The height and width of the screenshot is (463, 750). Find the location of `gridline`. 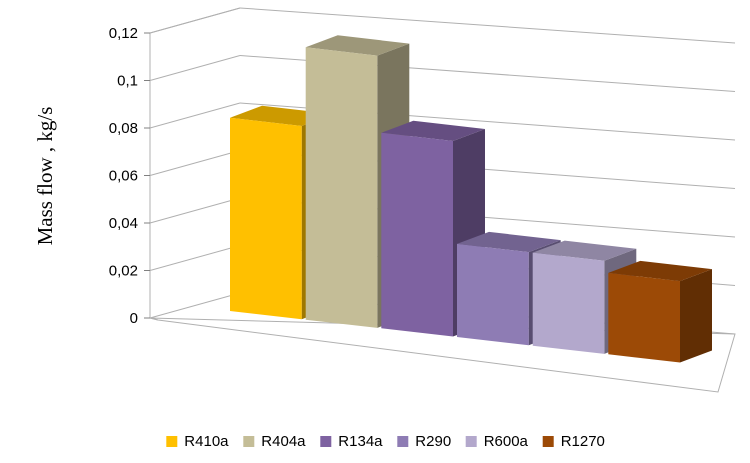

gridline is located at coordinates (487, 25).